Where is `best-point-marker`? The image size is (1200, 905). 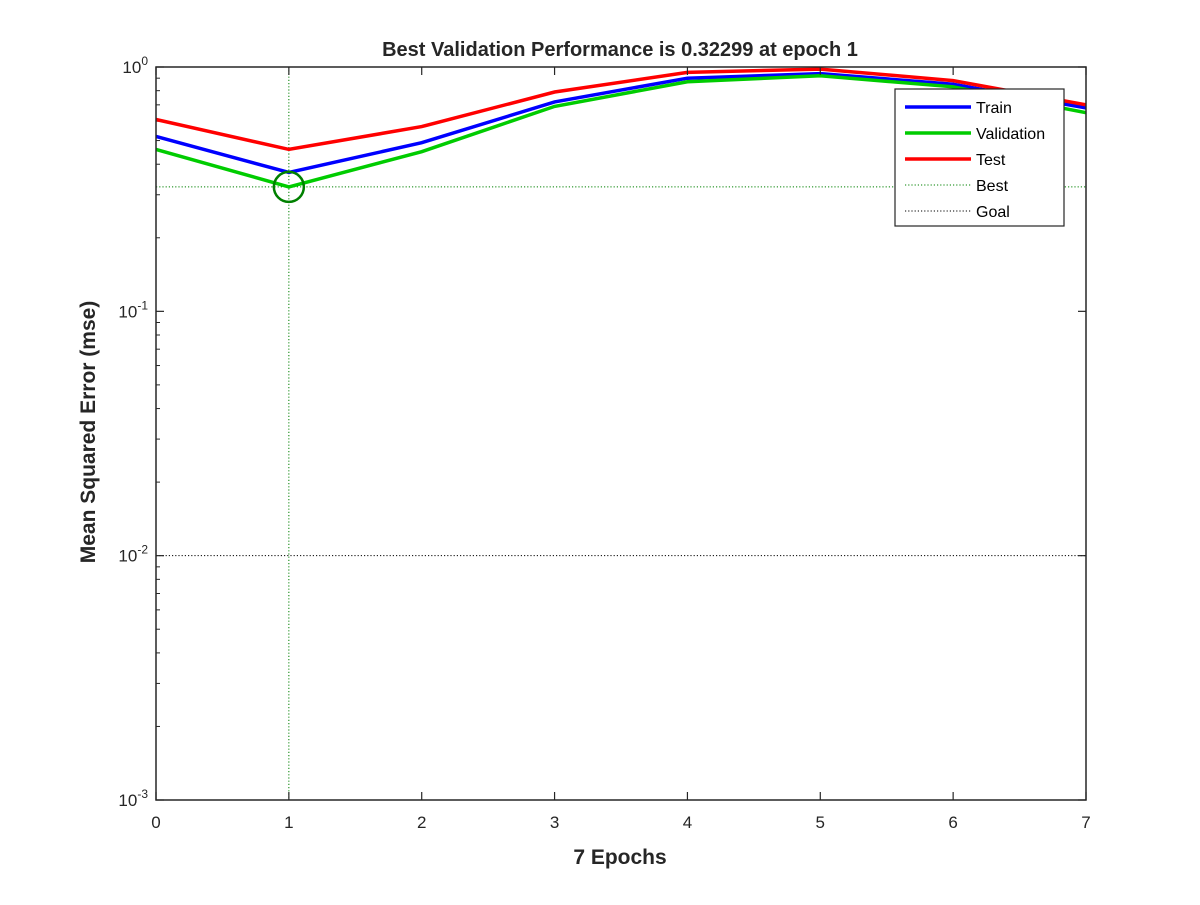 best-point-marker is located at coordinates (289, 187).